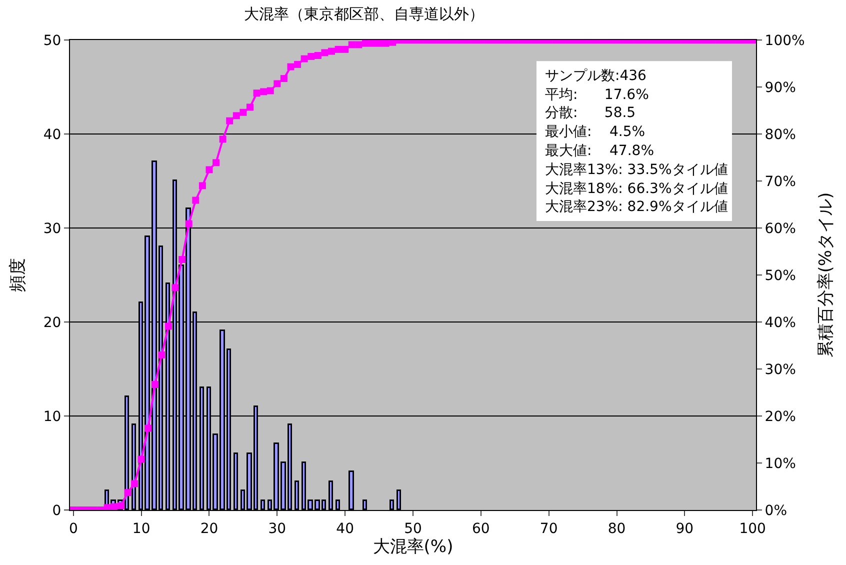  I want to click on y-axis-title: 頻度, so click(18, 275).